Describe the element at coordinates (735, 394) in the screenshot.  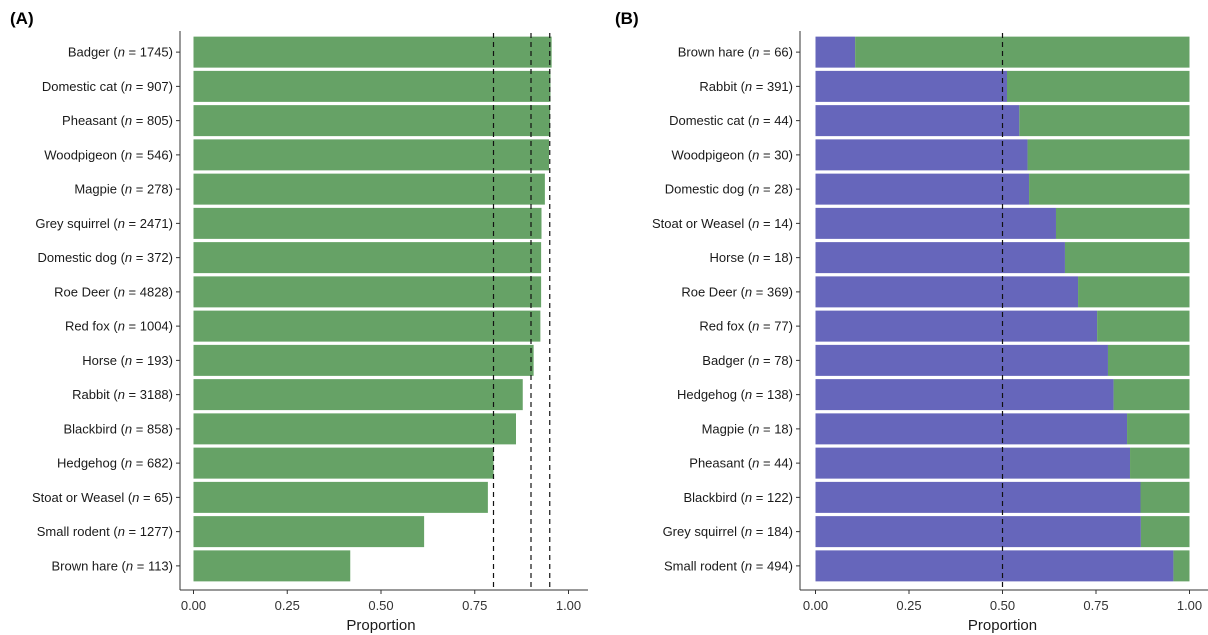
I see `category-label: Hedgehog (n = 138)` at that location.